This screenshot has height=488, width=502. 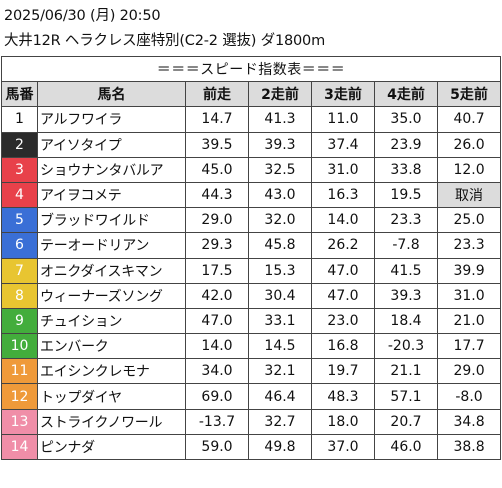 What do you see at coordinates (111, 220) in the screenshot?
I see `horse-name: ブラッドワイルド` at bounding box center [111, 220].